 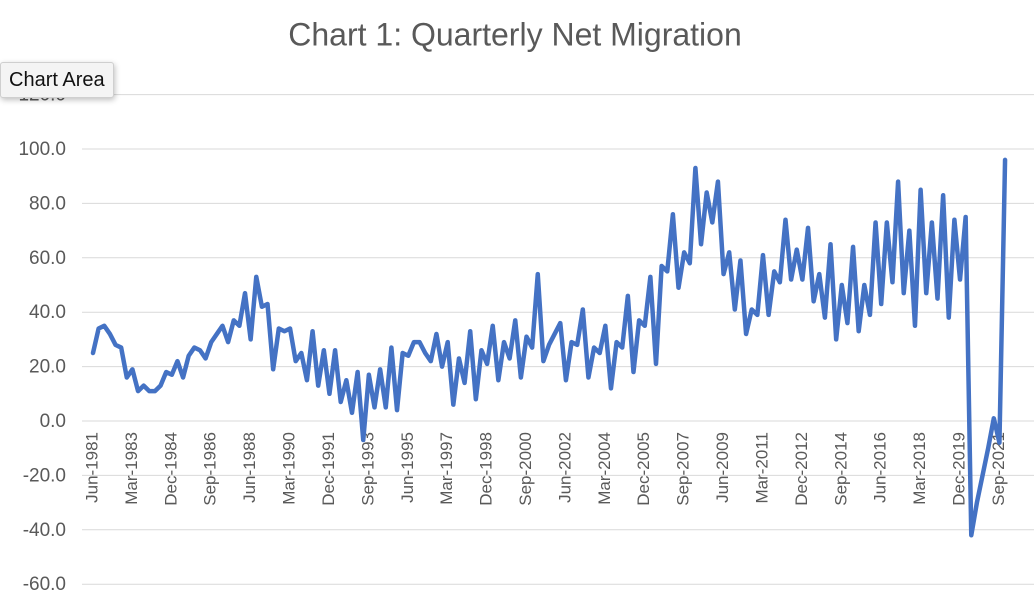 I want to click on tooltip: Chart Area, so click(x=57, y=80).